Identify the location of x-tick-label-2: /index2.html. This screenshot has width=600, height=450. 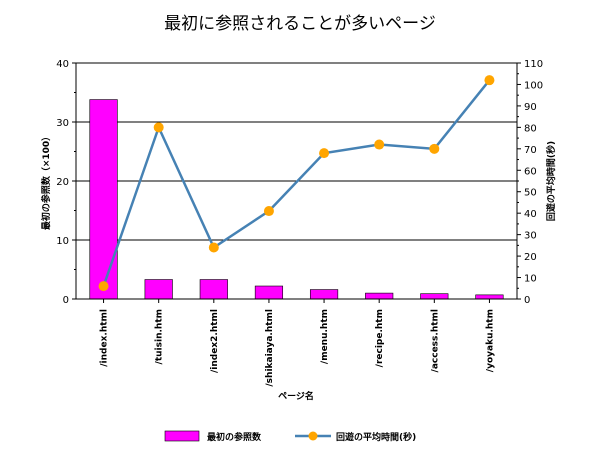
(215, 341).